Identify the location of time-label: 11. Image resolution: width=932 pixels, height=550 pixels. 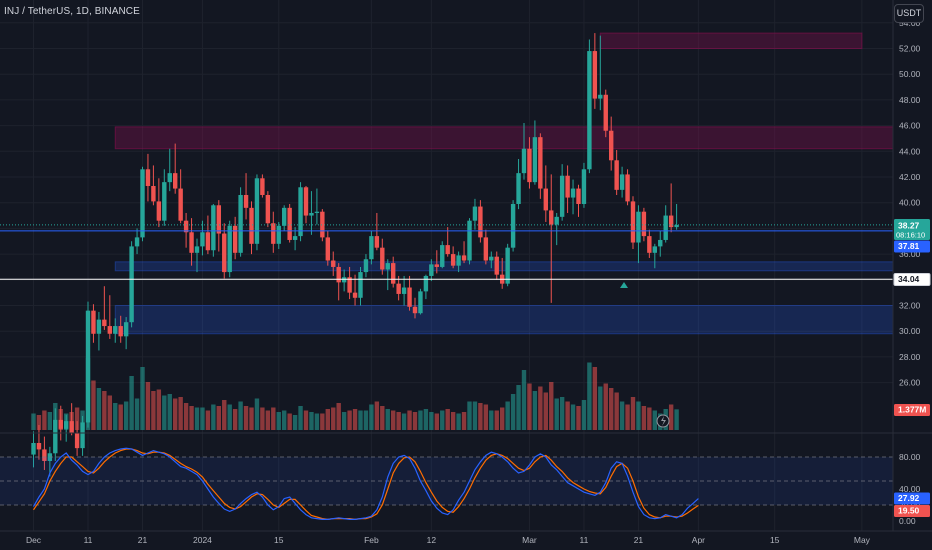
(584, 540).